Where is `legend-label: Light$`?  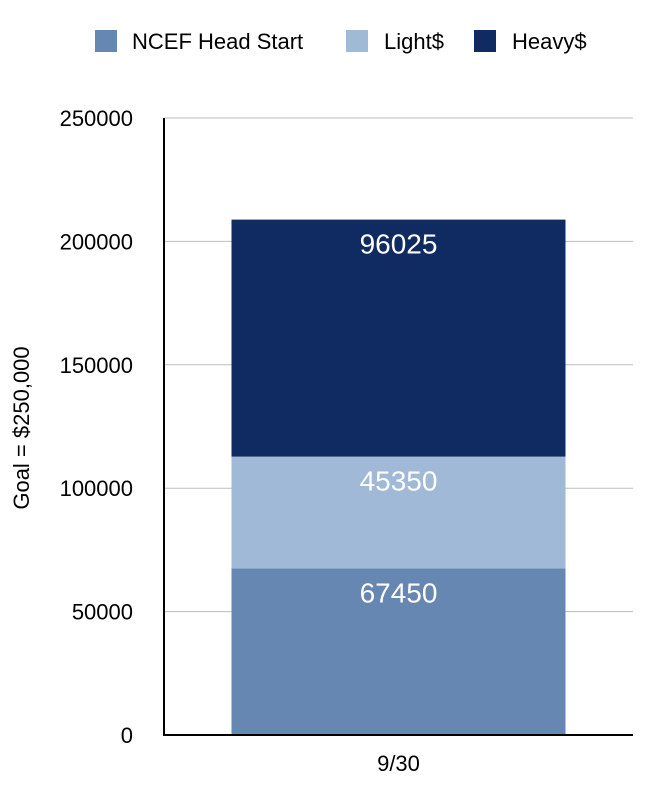 legend-label: Light$ is located at coordinates (414, 41).